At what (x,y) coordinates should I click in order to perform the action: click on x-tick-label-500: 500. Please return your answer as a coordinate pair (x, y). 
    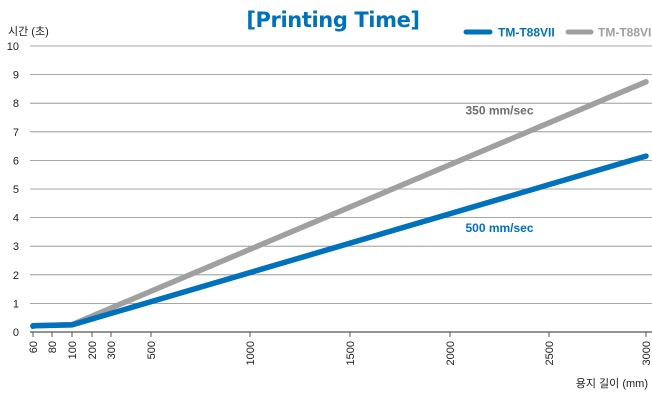
    Looking at the image, I should click on (152, 350).